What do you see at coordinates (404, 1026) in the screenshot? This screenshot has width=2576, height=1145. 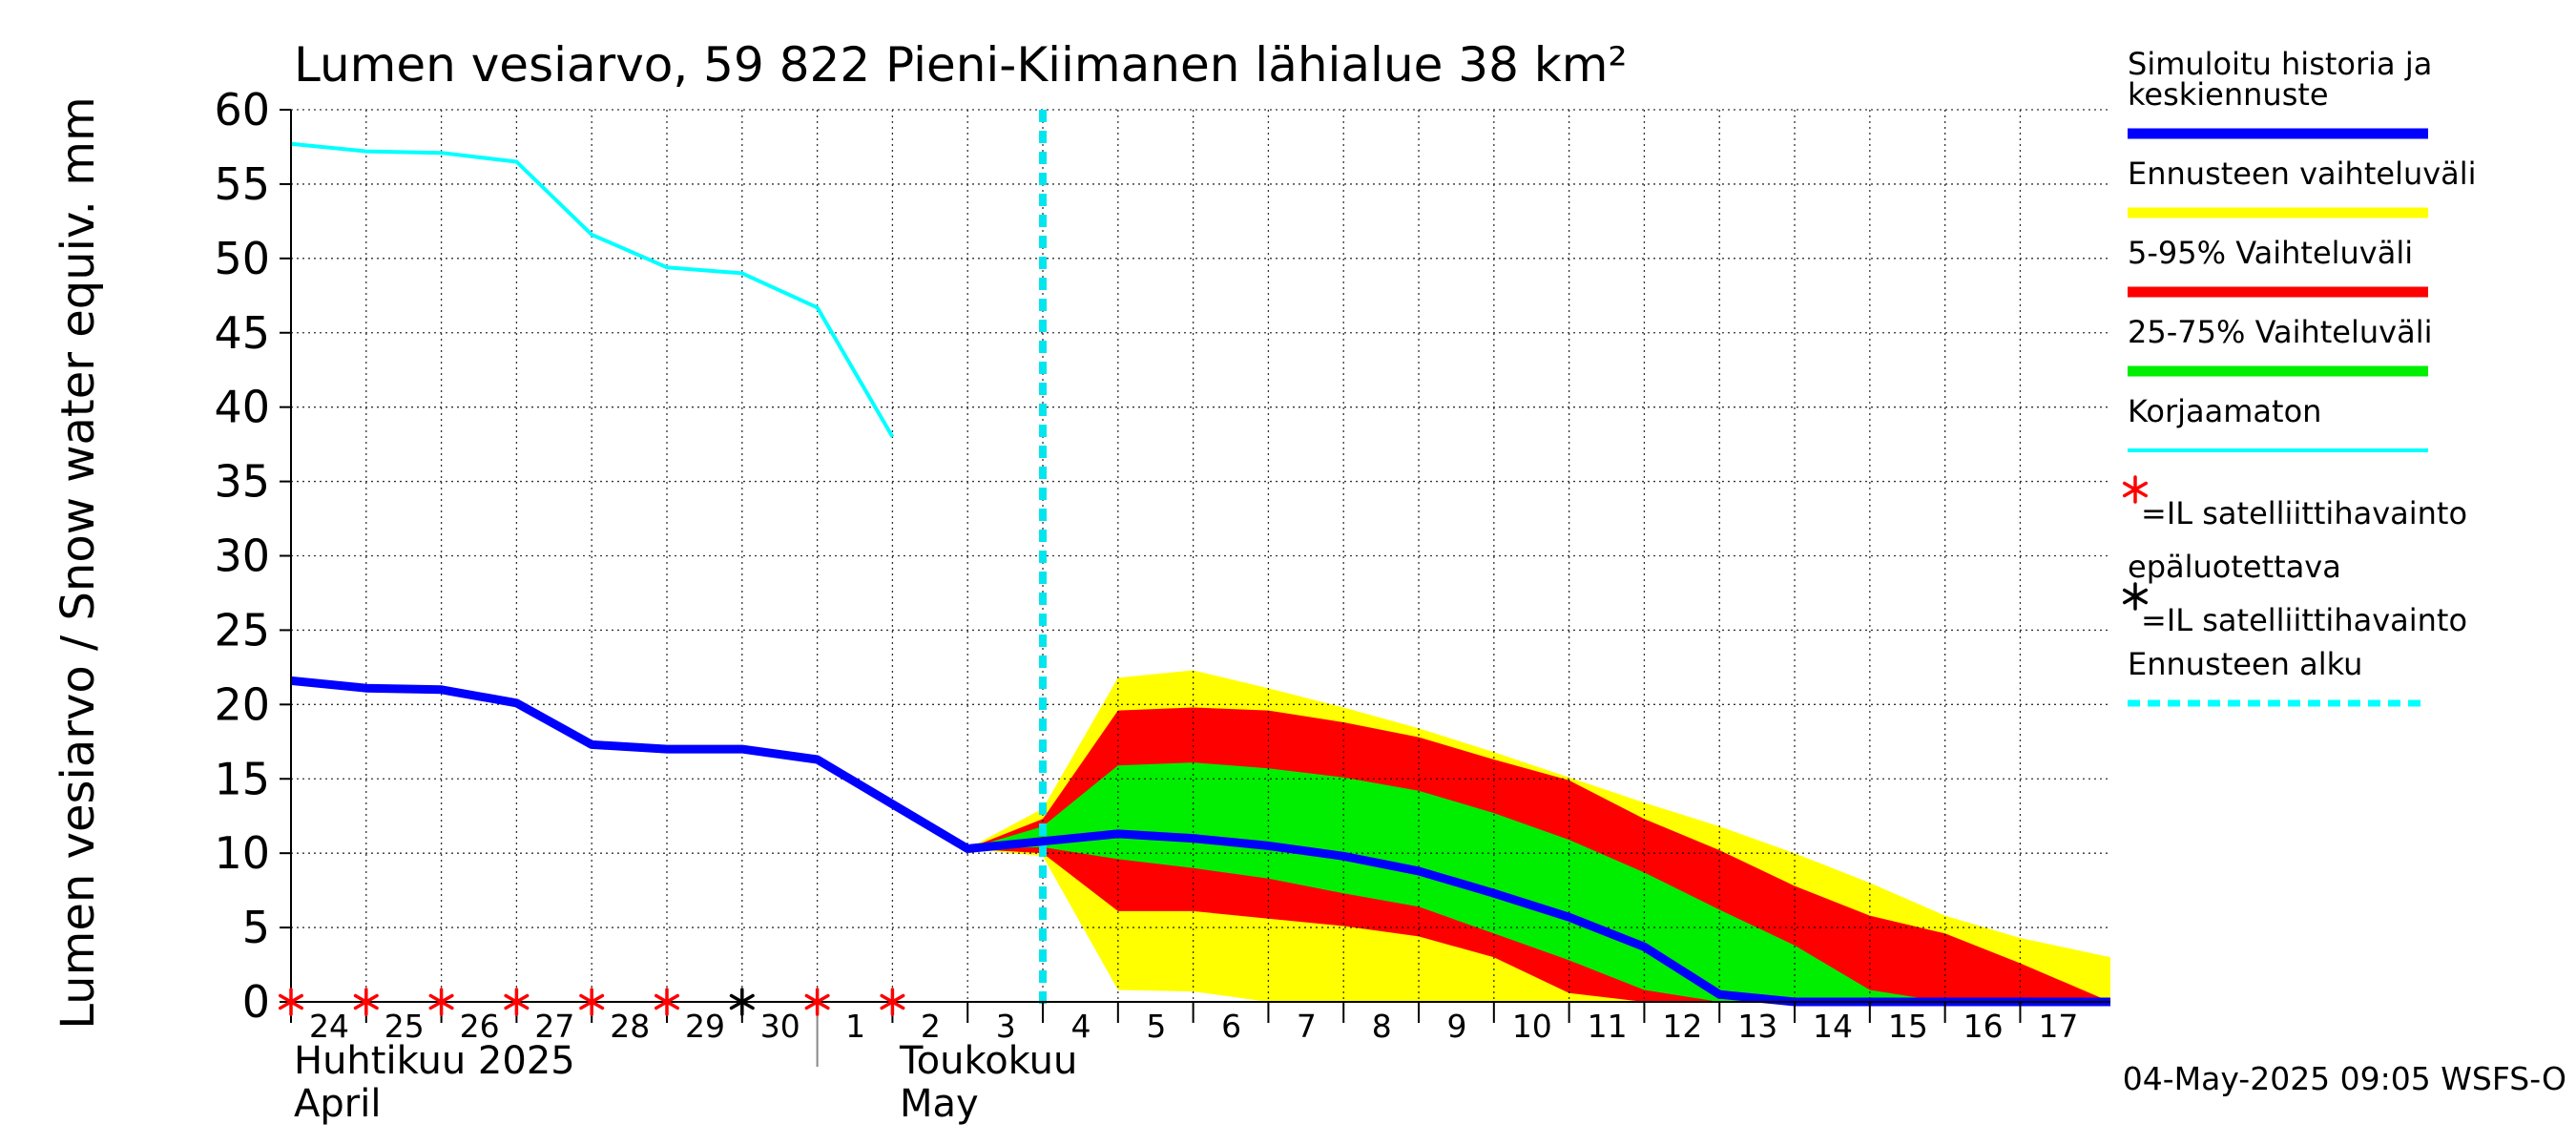 I see `x-tick-label-1: 25` at bounding box center [404, 1026].